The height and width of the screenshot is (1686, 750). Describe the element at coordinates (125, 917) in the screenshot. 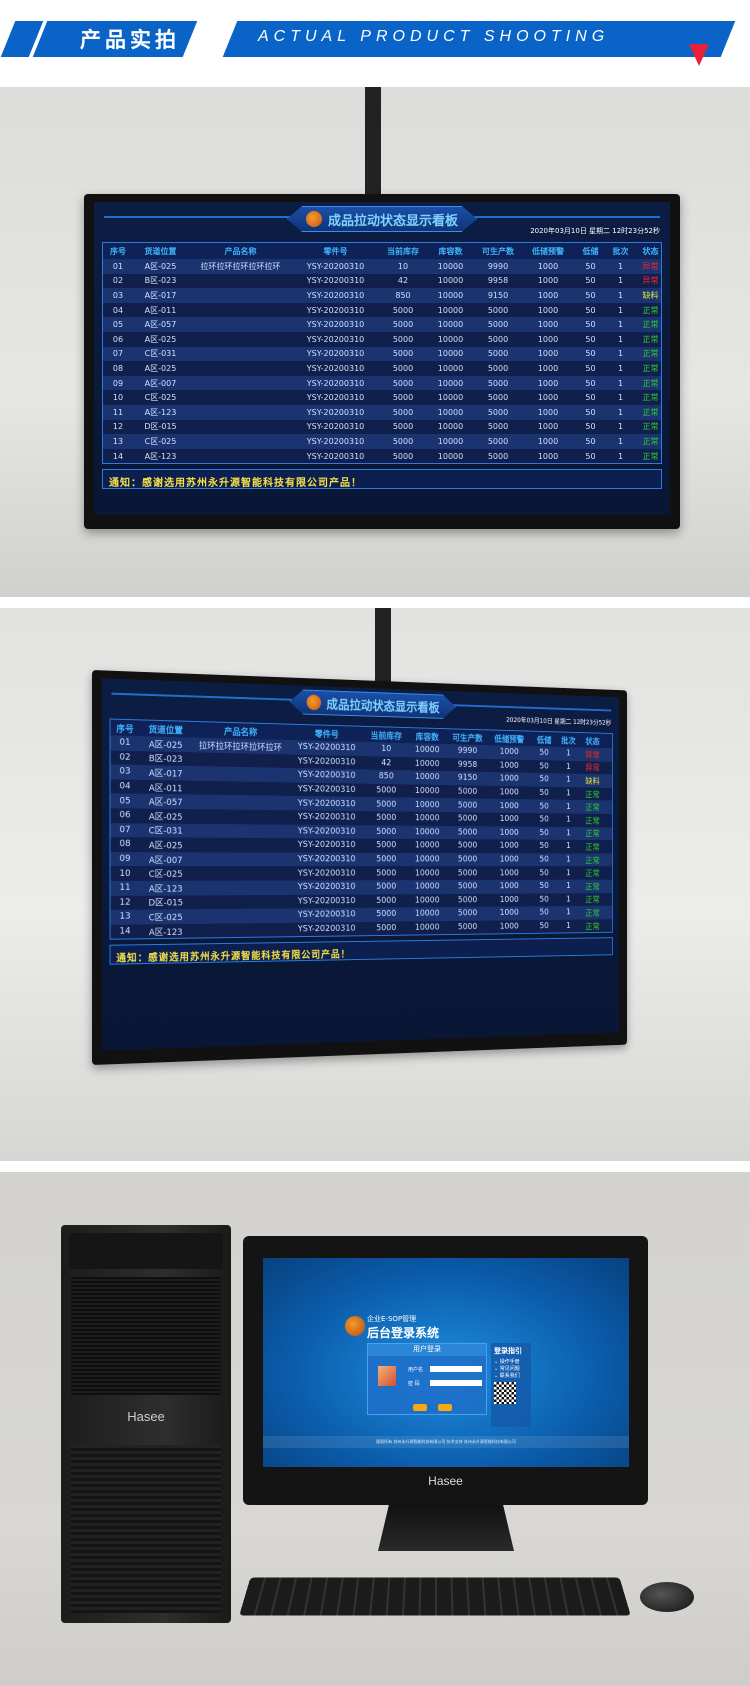

I see `table-cell: 13` at that location.